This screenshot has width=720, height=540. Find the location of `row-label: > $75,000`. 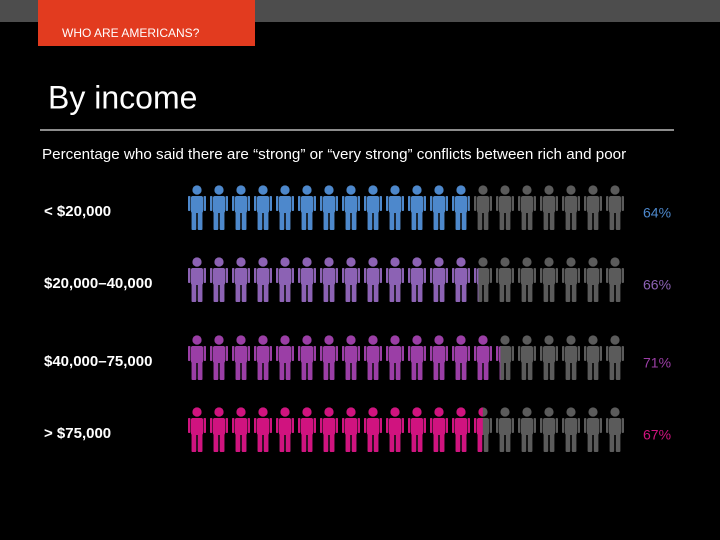

row-label: > $75,000 is located at coordinates (77, 433).